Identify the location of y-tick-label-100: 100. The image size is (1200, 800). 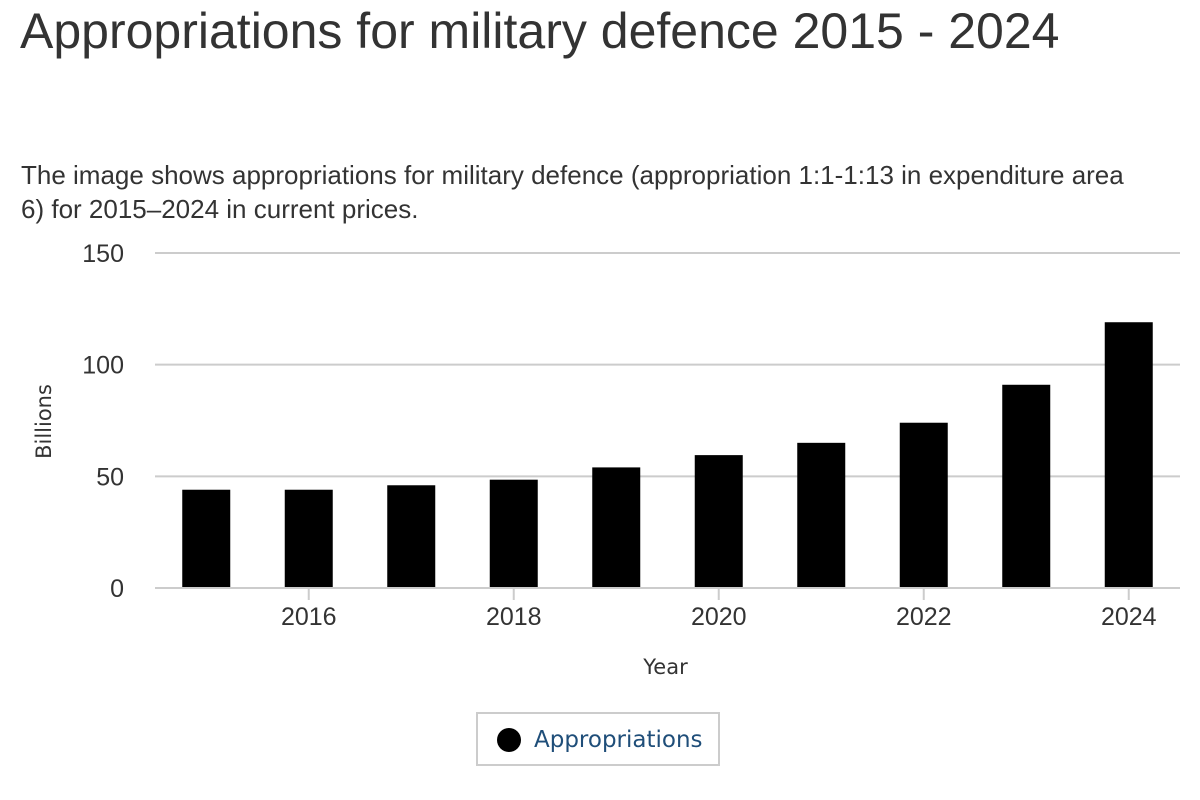
(103, 366).